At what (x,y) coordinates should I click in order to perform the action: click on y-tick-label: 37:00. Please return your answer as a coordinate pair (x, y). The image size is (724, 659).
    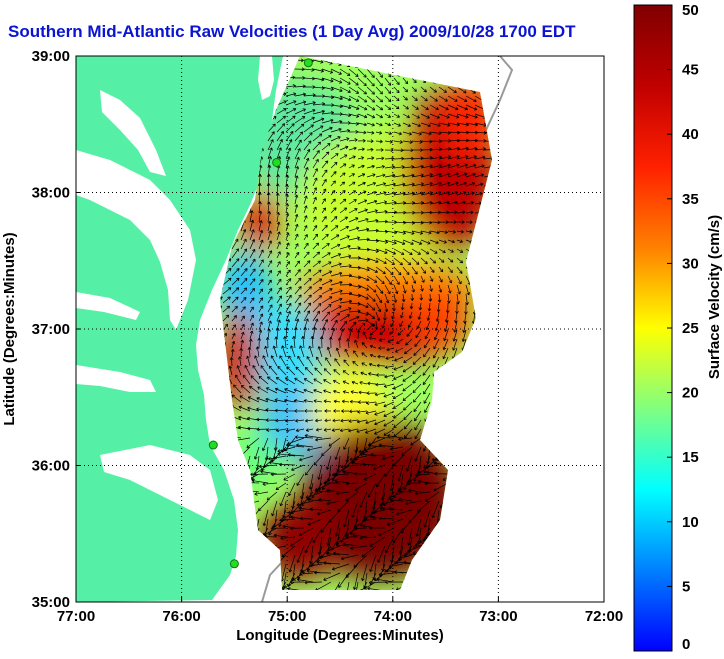
    Looking at the image, I should click on (51, 329).